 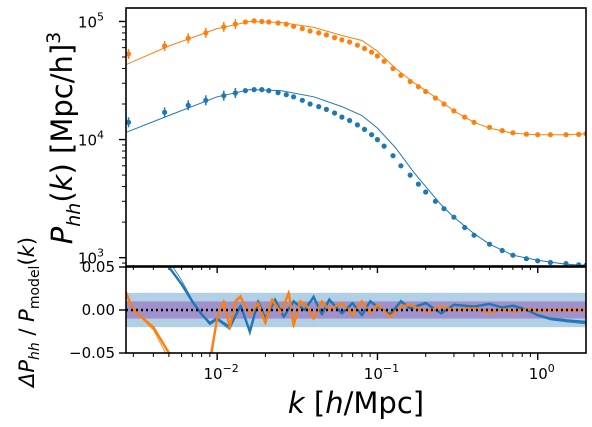 I want to click on y-tick-label: 0.00, so click(x=98, y=310).